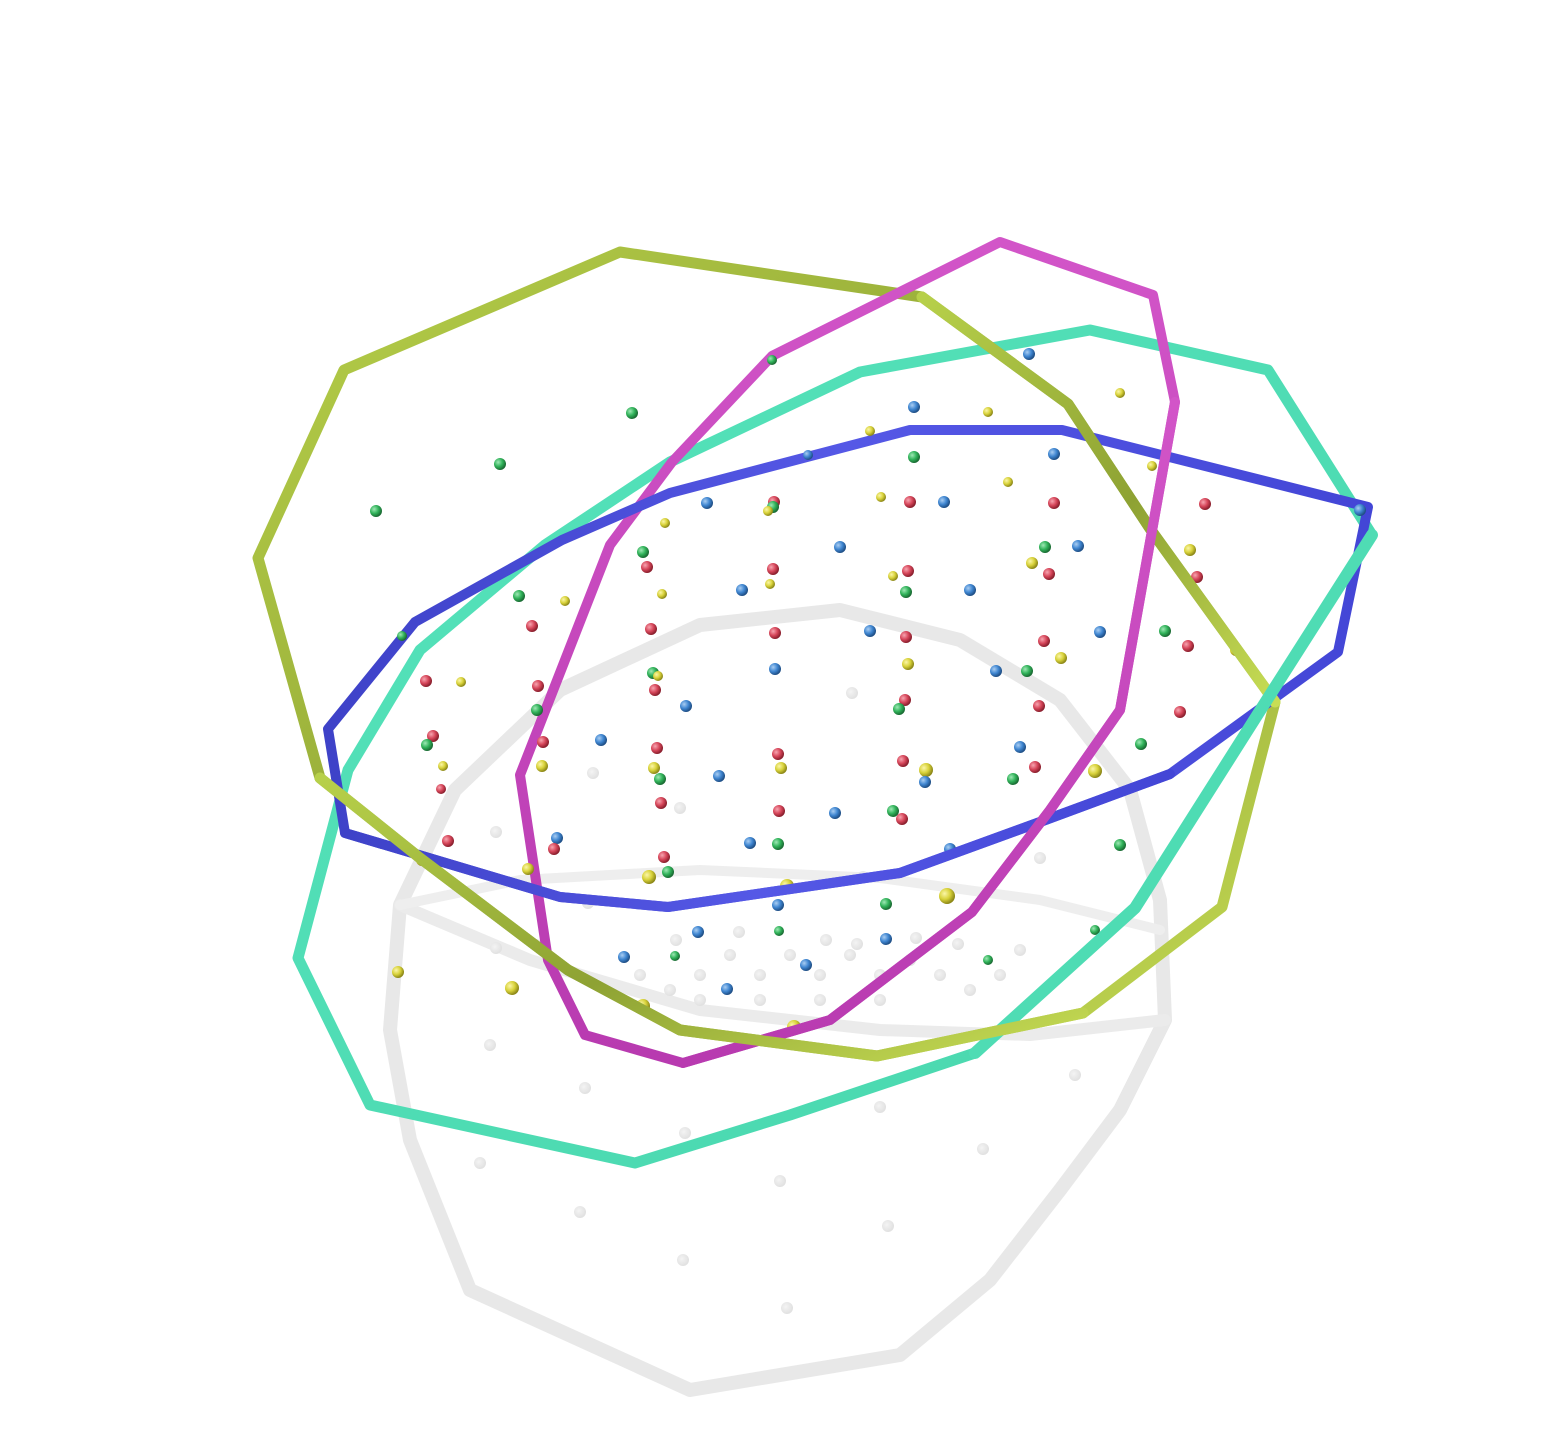  Describe the element at coordinates (1098, 499) in the screenshot. I see `olive-ring-front-segment` at that location.